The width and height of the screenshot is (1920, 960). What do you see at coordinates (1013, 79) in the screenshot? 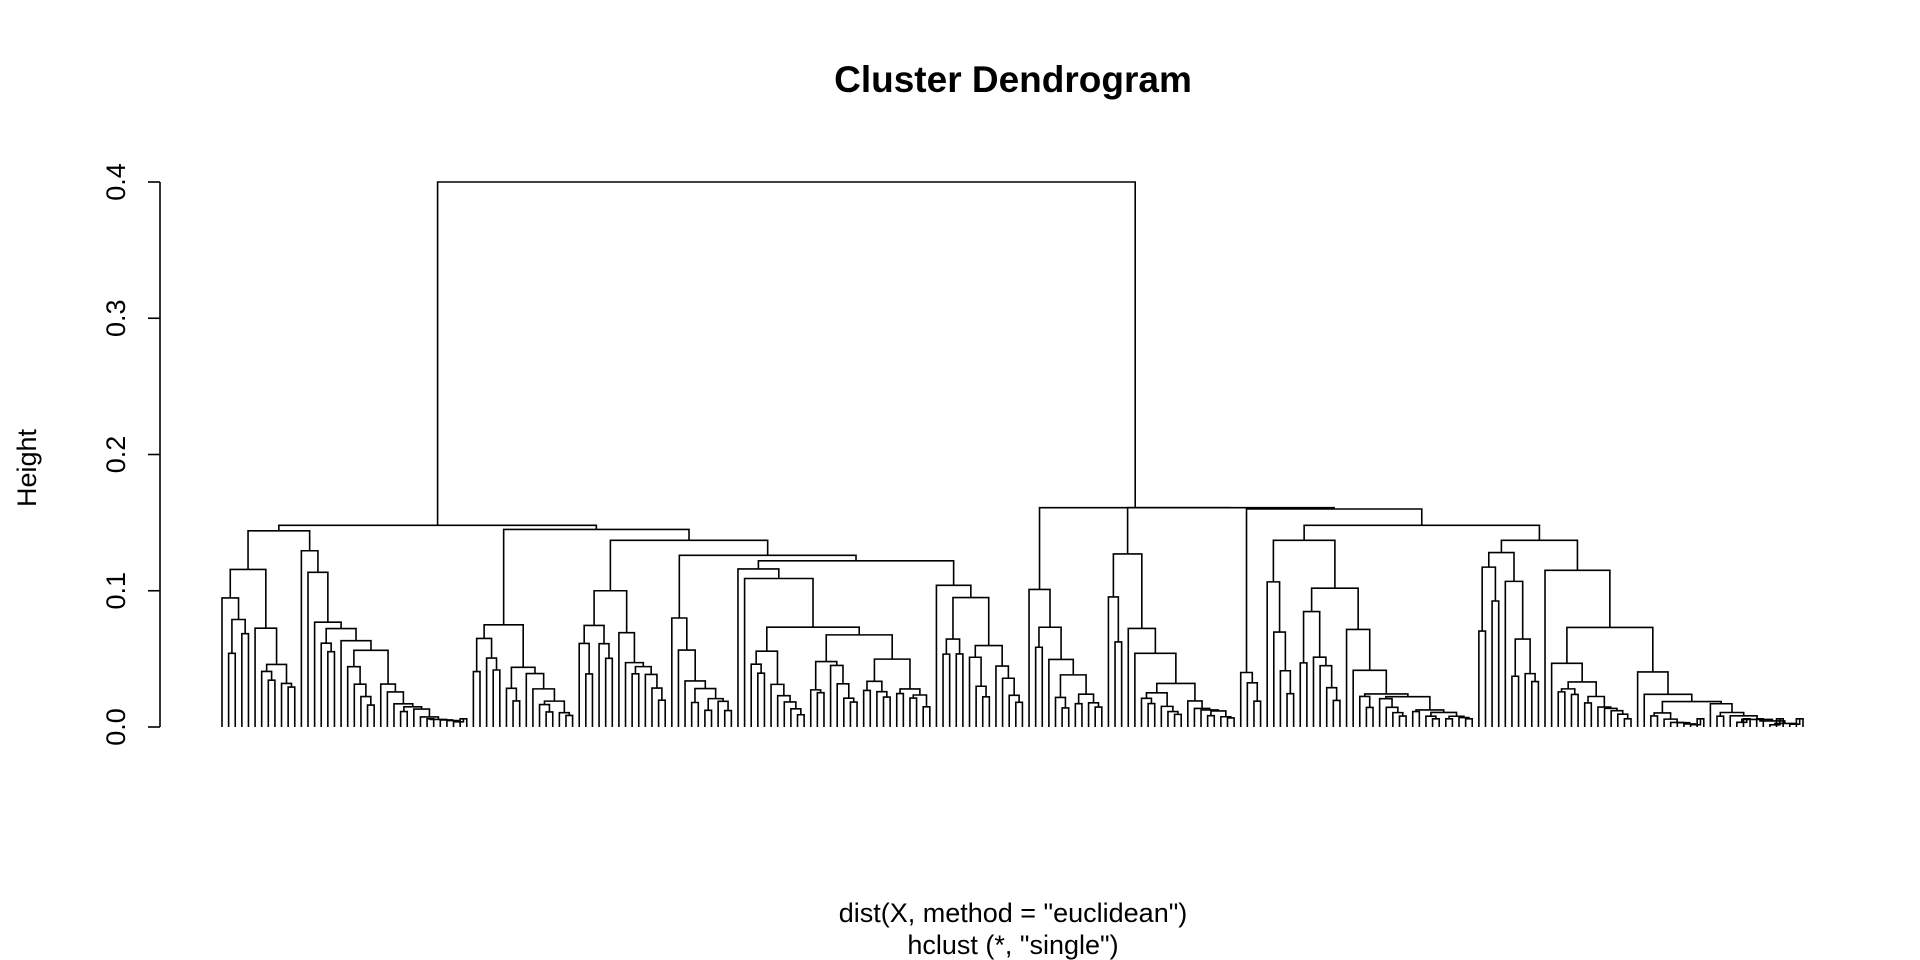
I see `chart-title: Cluster Dendrogram` at bounding box center [1013, 79].